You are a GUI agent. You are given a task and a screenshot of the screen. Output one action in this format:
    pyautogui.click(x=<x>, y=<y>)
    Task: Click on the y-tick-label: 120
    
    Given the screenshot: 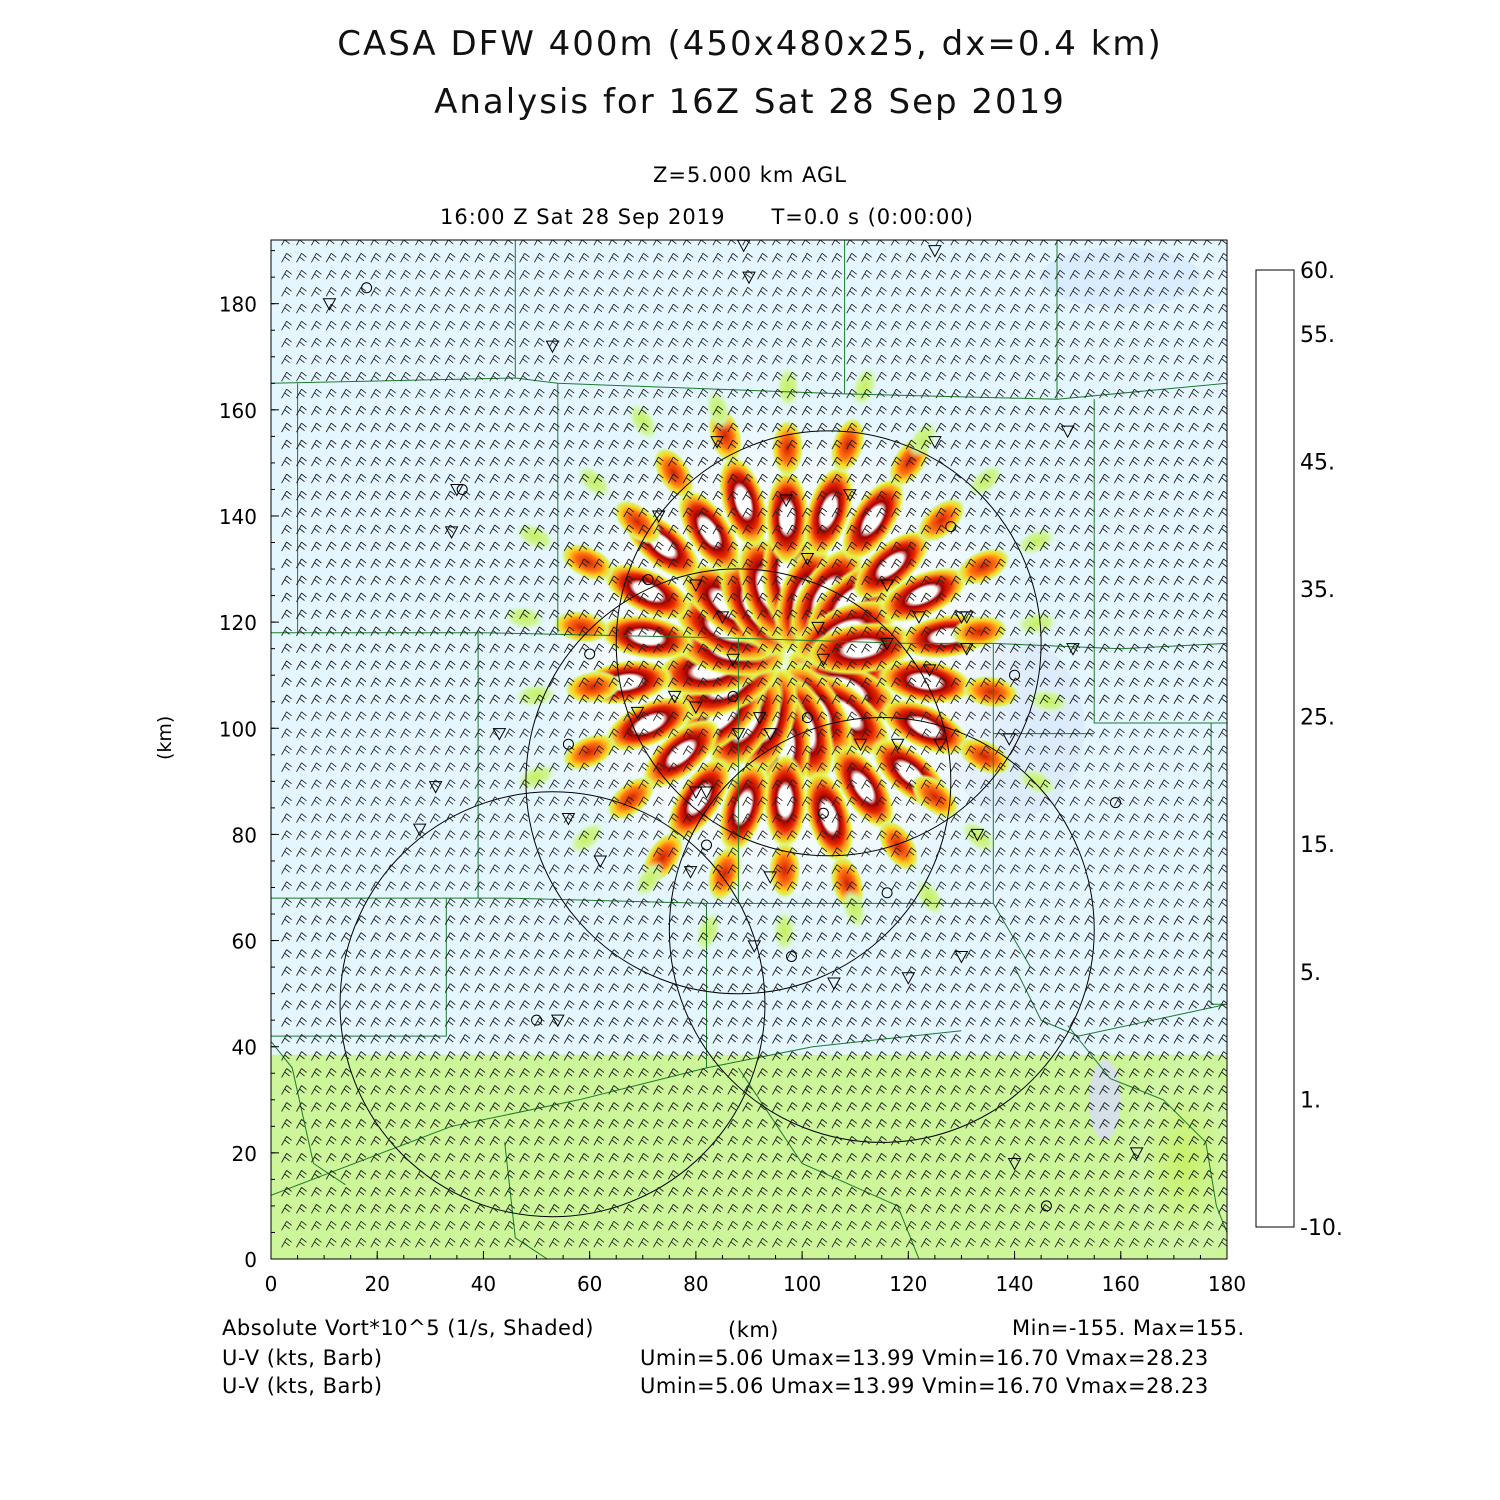 What is the action you would take?
    pyautogui.click(x=238, y=623)
    